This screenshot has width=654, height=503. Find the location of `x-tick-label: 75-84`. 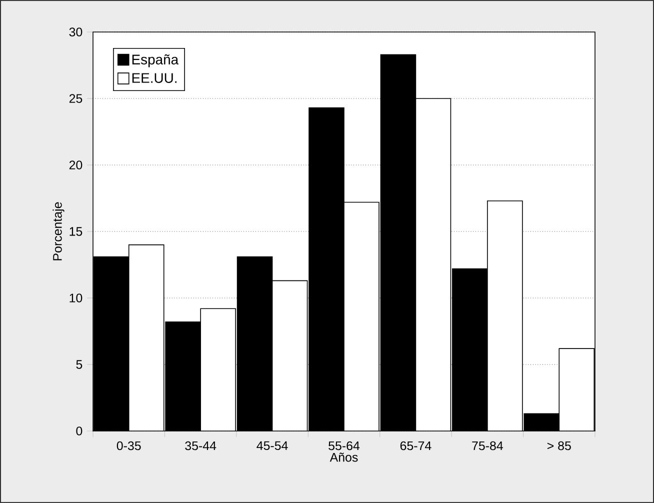

x-tick-label: 75-84 is located at coordinates (487, 445).